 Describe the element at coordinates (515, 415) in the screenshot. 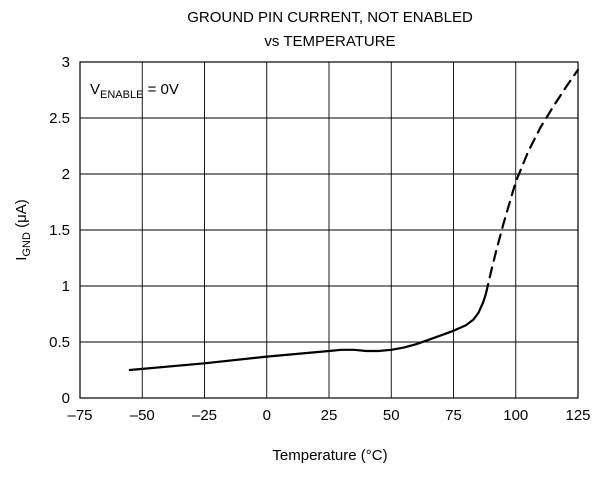

I see `x-tick-label: 100` at that location.